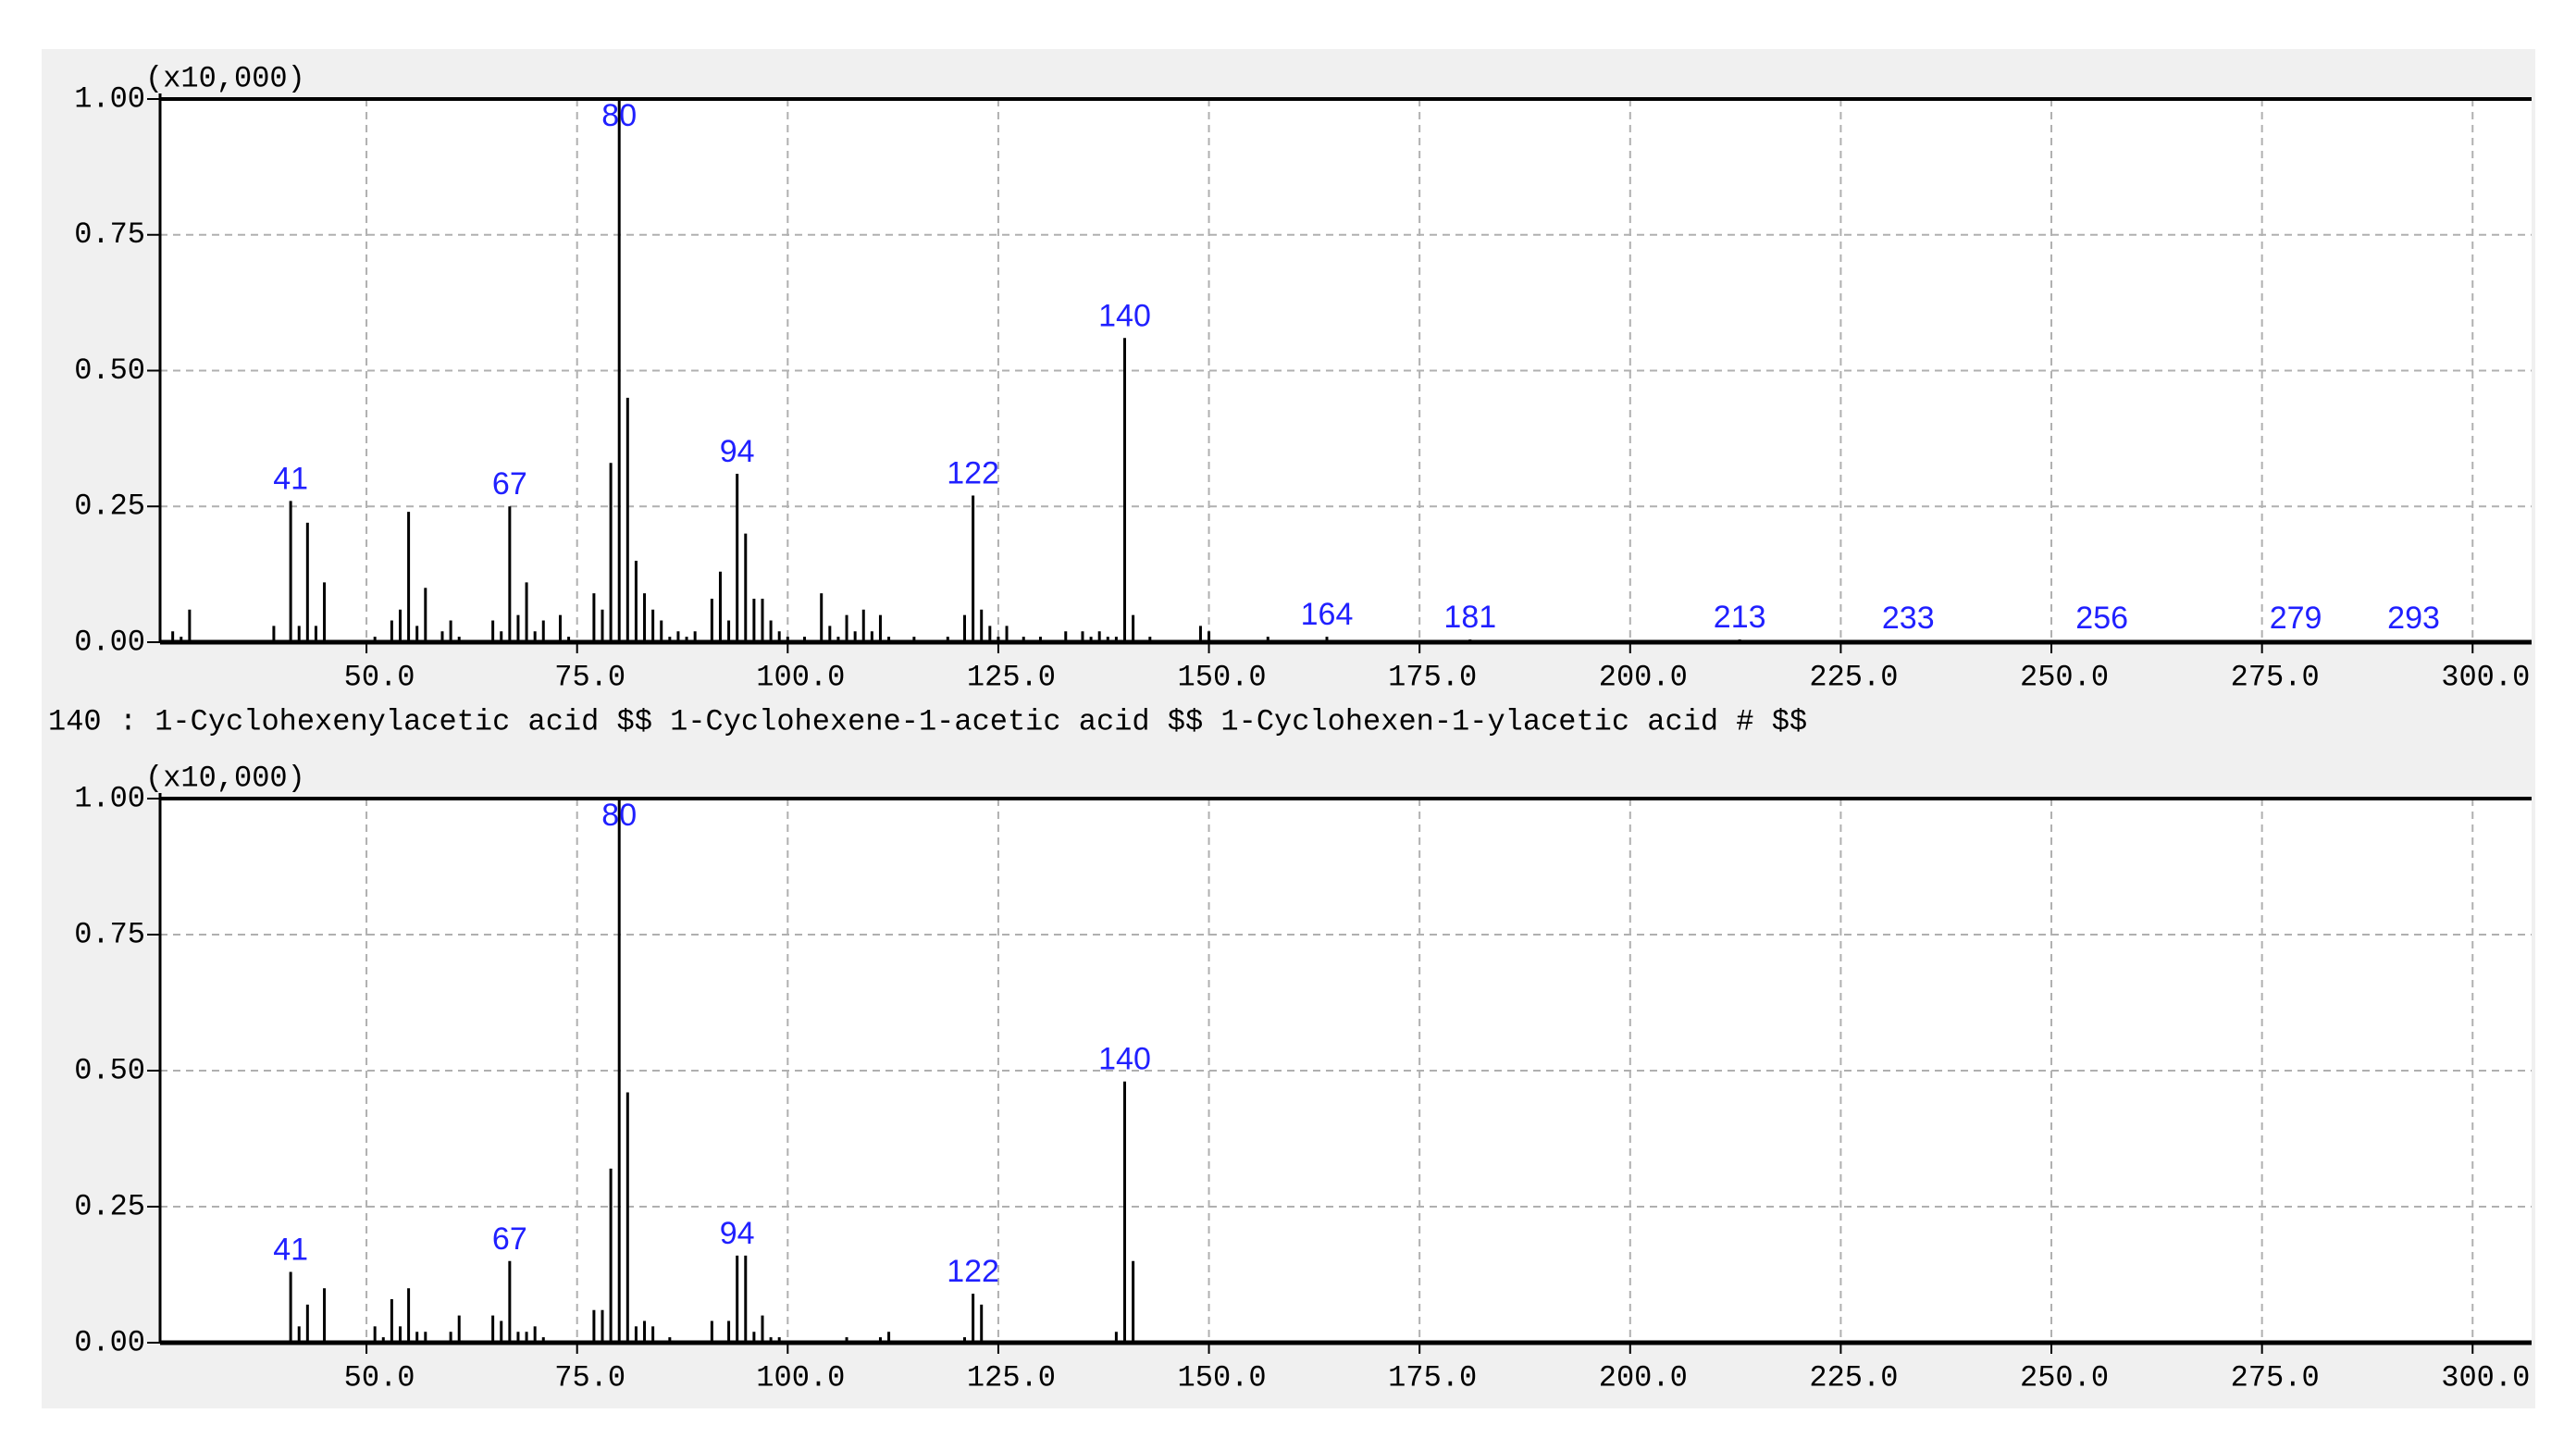 Image resolution: width=2576 pixels, height=1438 pixels. I want to click on peak-label: 213, so click(1740, 617).